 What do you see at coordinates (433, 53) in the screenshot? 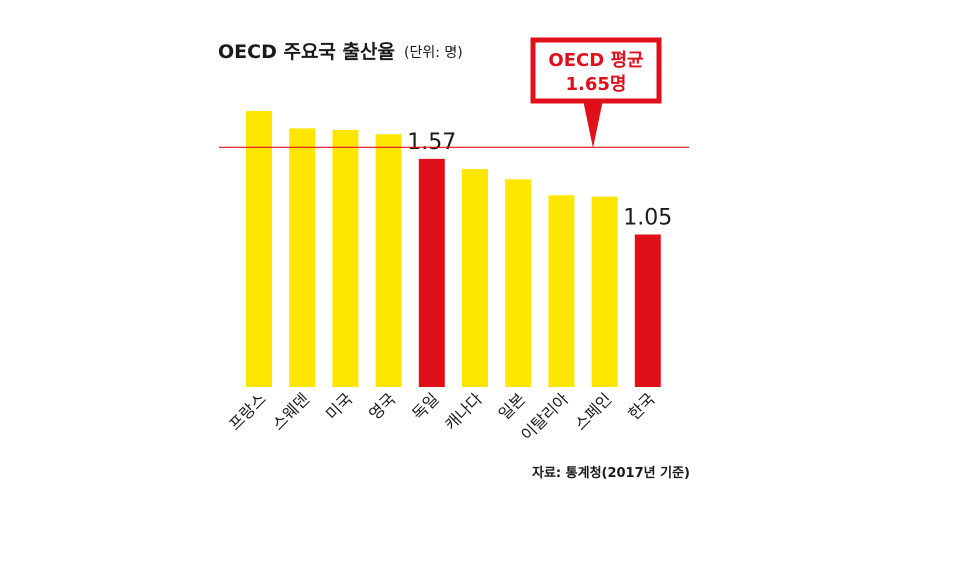
I see `chart-unit: (단위: 명)` at bounding box center [433, 53].